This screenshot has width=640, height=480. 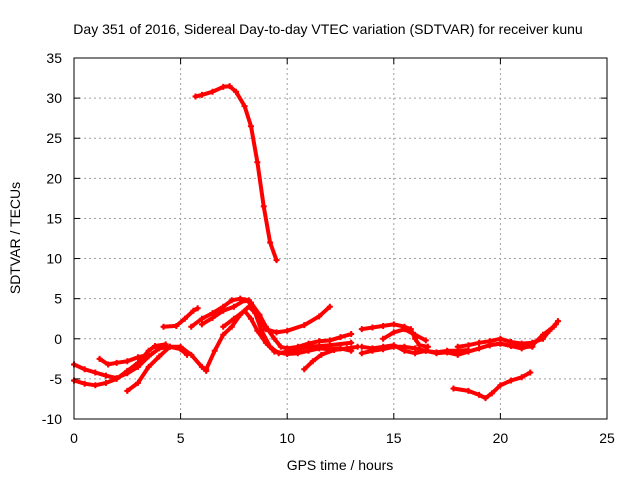 I want to click on y-tick-label: -5, so click(x=56, y=379).